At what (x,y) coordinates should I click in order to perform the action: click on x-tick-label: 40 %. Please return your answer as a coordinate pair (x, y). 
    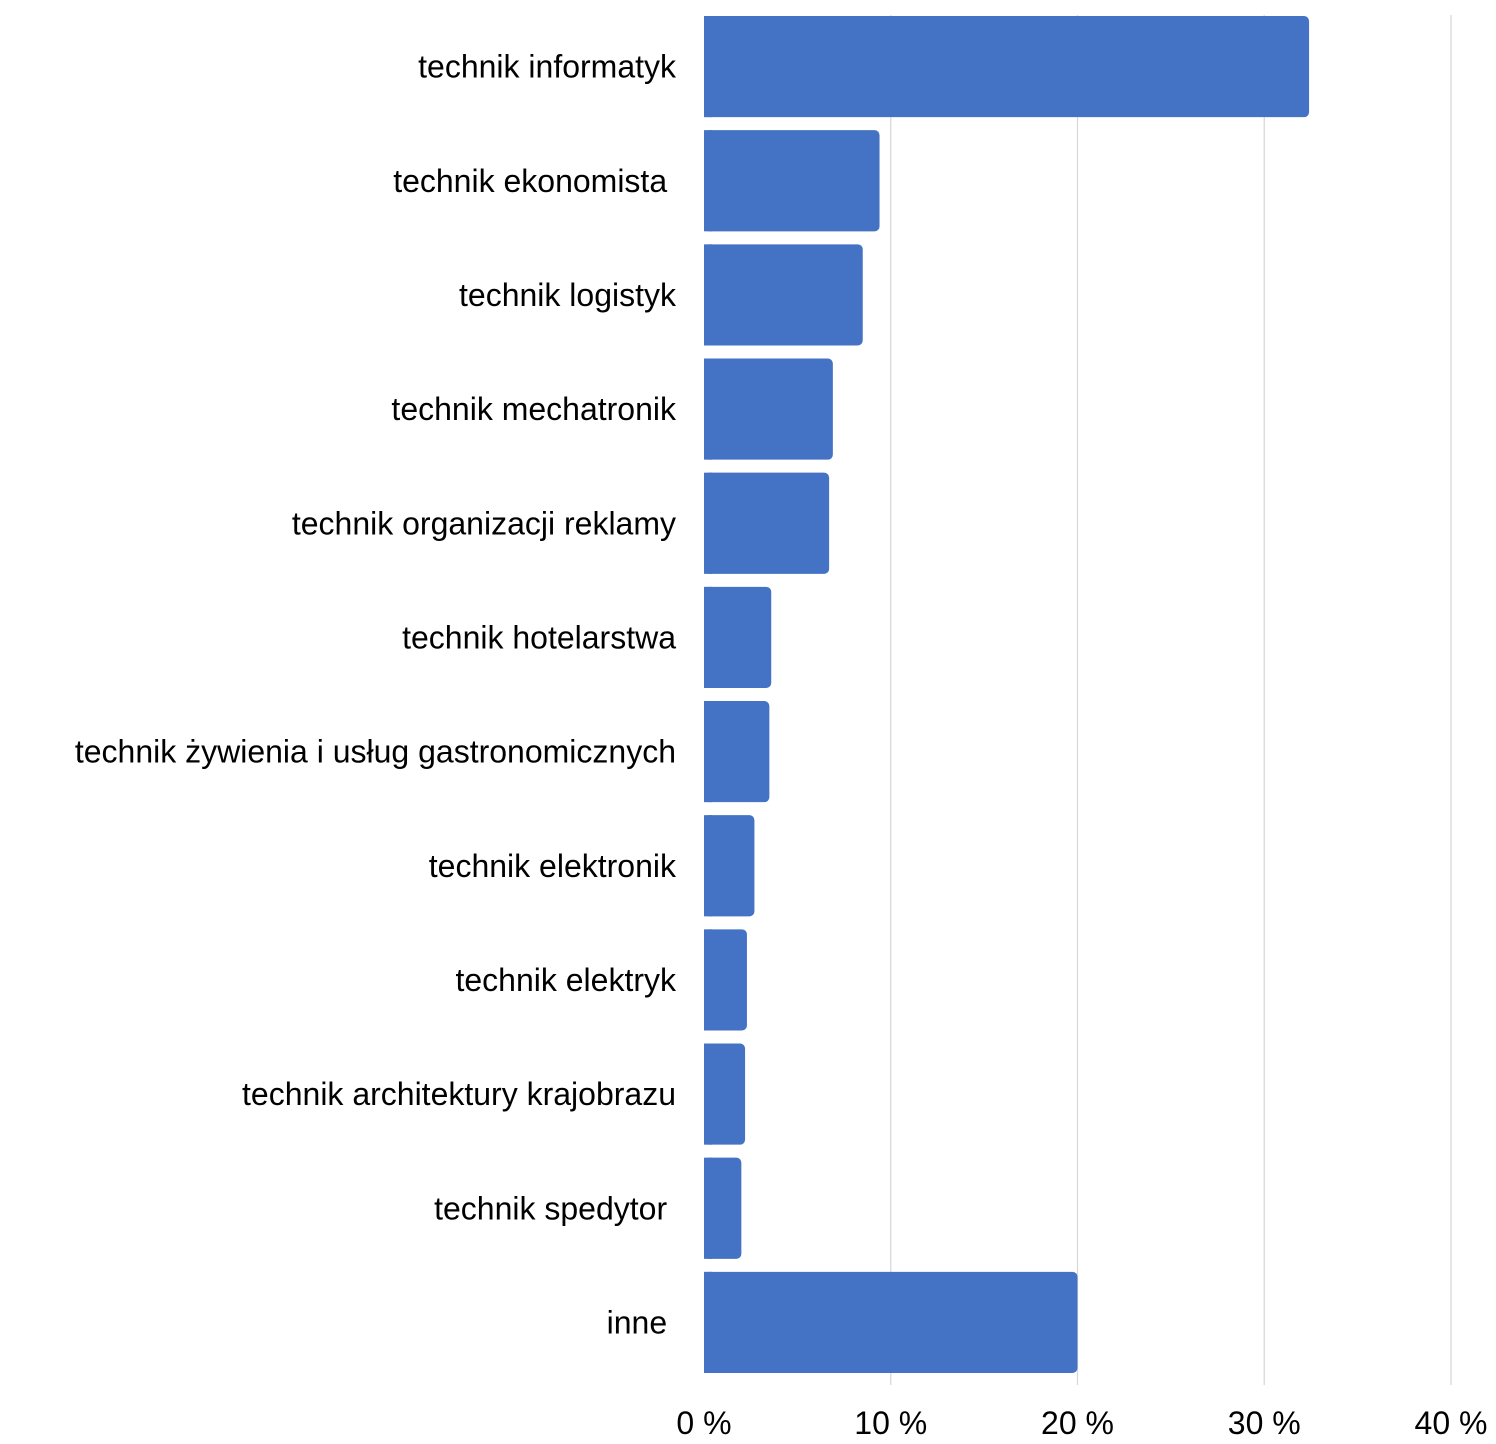
    Looking at the image, I should click on (1451, 1422).